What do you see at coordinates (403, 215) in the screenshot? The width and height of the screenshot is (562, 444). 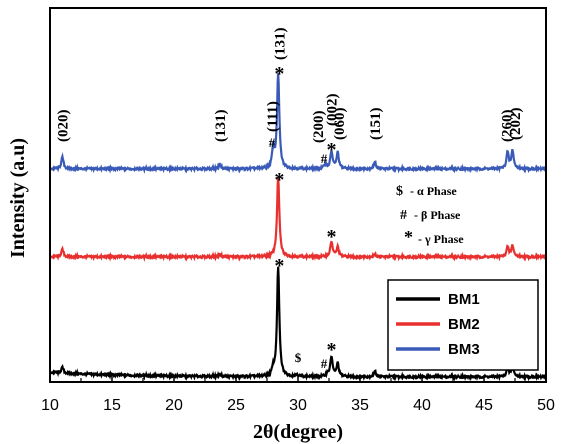 I see `phase-legend-symbol: #` at bounding box center [403, 215].